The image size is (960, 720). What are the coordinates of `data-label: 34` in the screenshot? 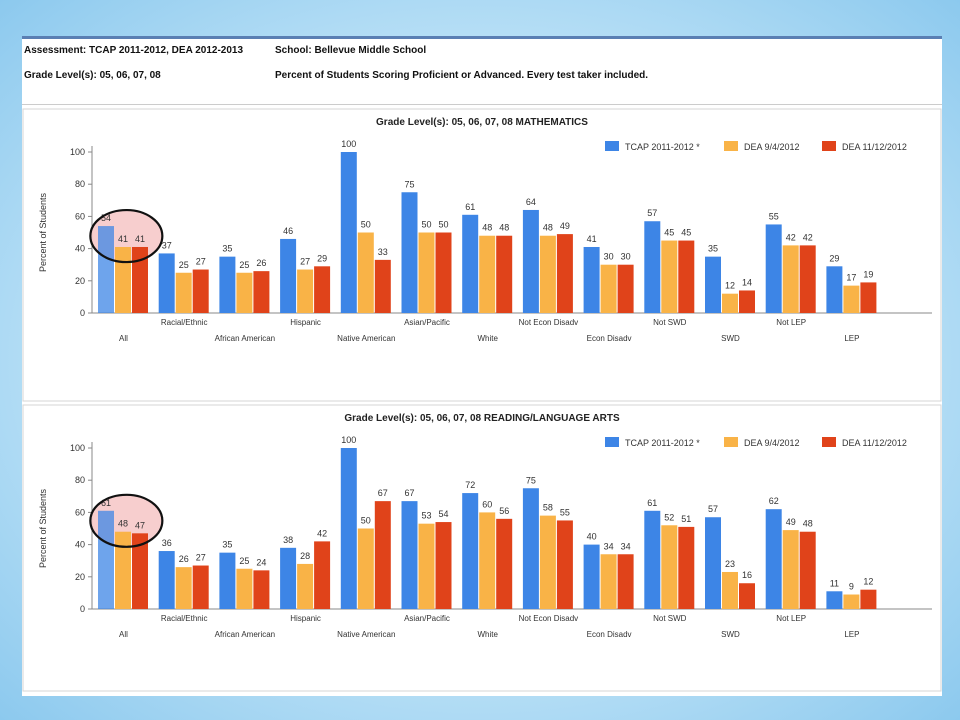 It's located at (626, 546).